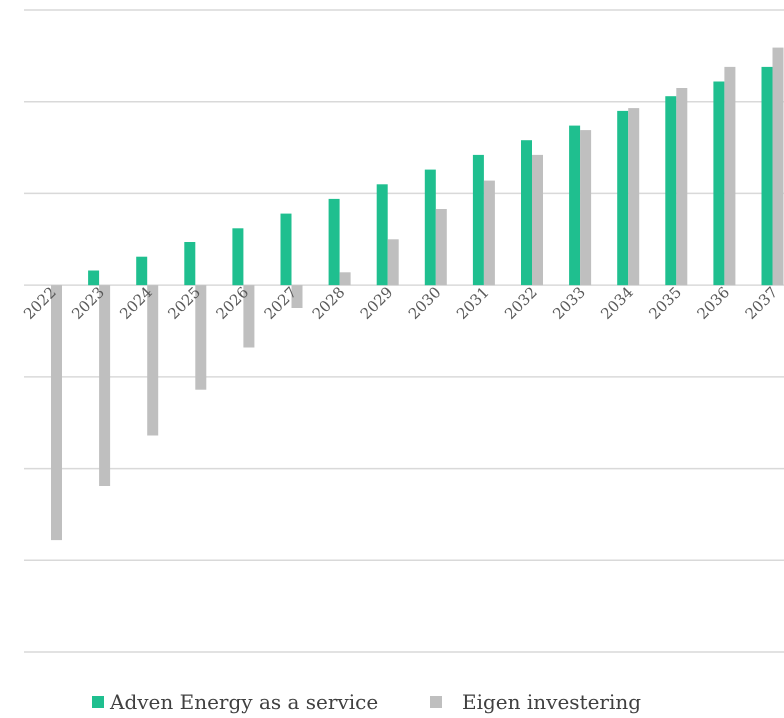 Image resolution: width=784 pixels, height=718 pixels. I want to click on bar-series-2-2031, so click(489, 233).